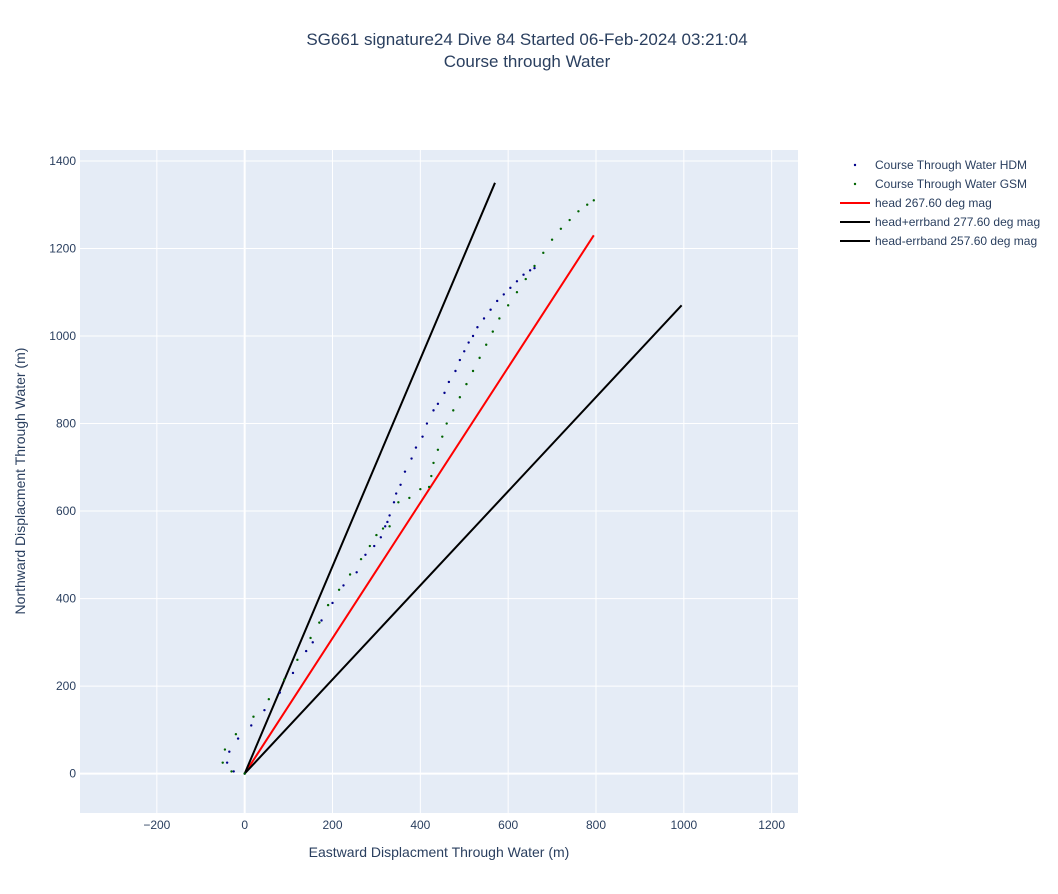  What do you see at coordinates (951, 184) in the screenshot?
I see `legend-label: Course Through Water GSM` at bounding box center [951, 184].